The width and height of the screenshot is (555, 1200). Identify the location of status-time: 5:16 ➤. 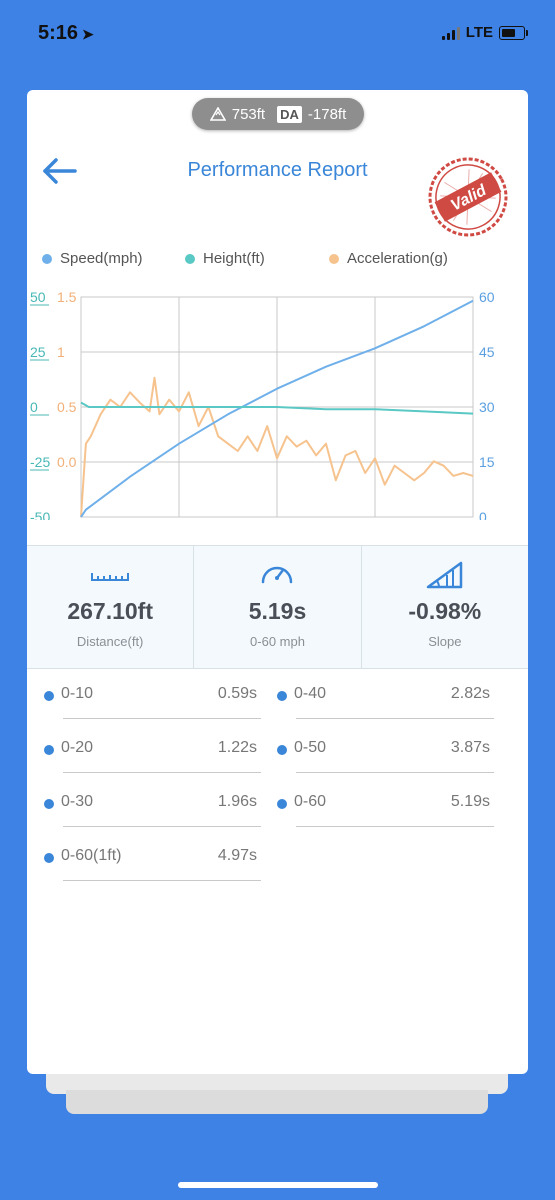
(66, 33).